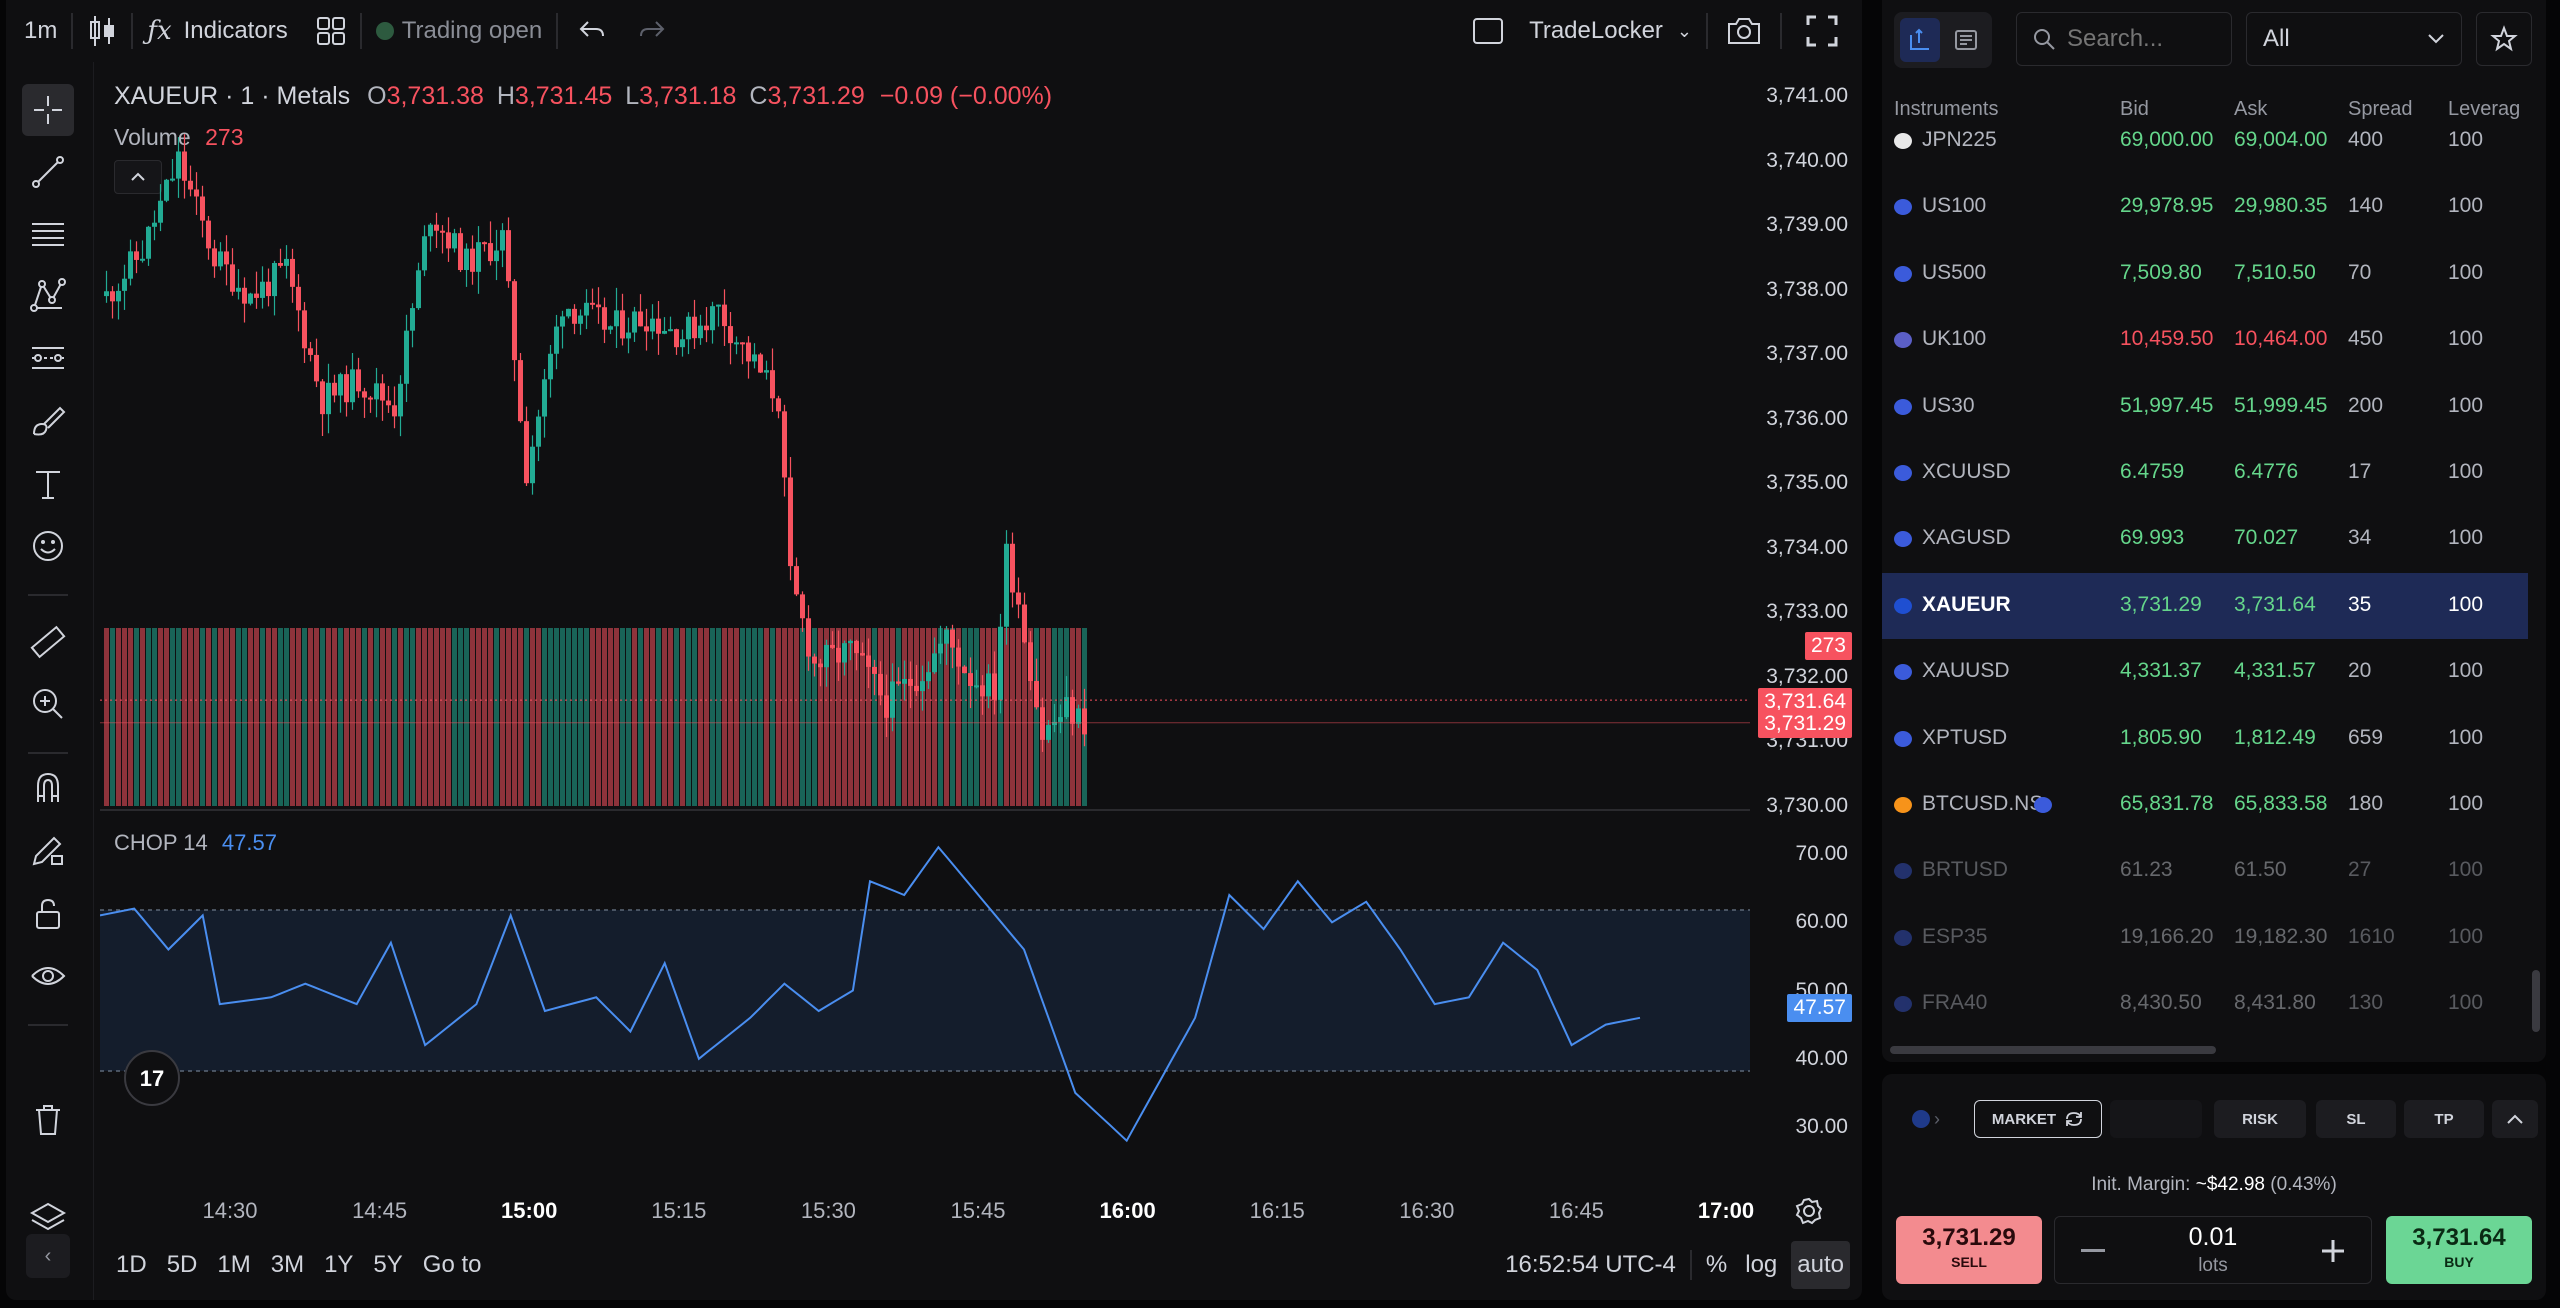 The height and width of the screenshot is (1308, 2560). Describe the element at coordinates (48, 788) in the screenshot. I see `magnet-tool` at that location.